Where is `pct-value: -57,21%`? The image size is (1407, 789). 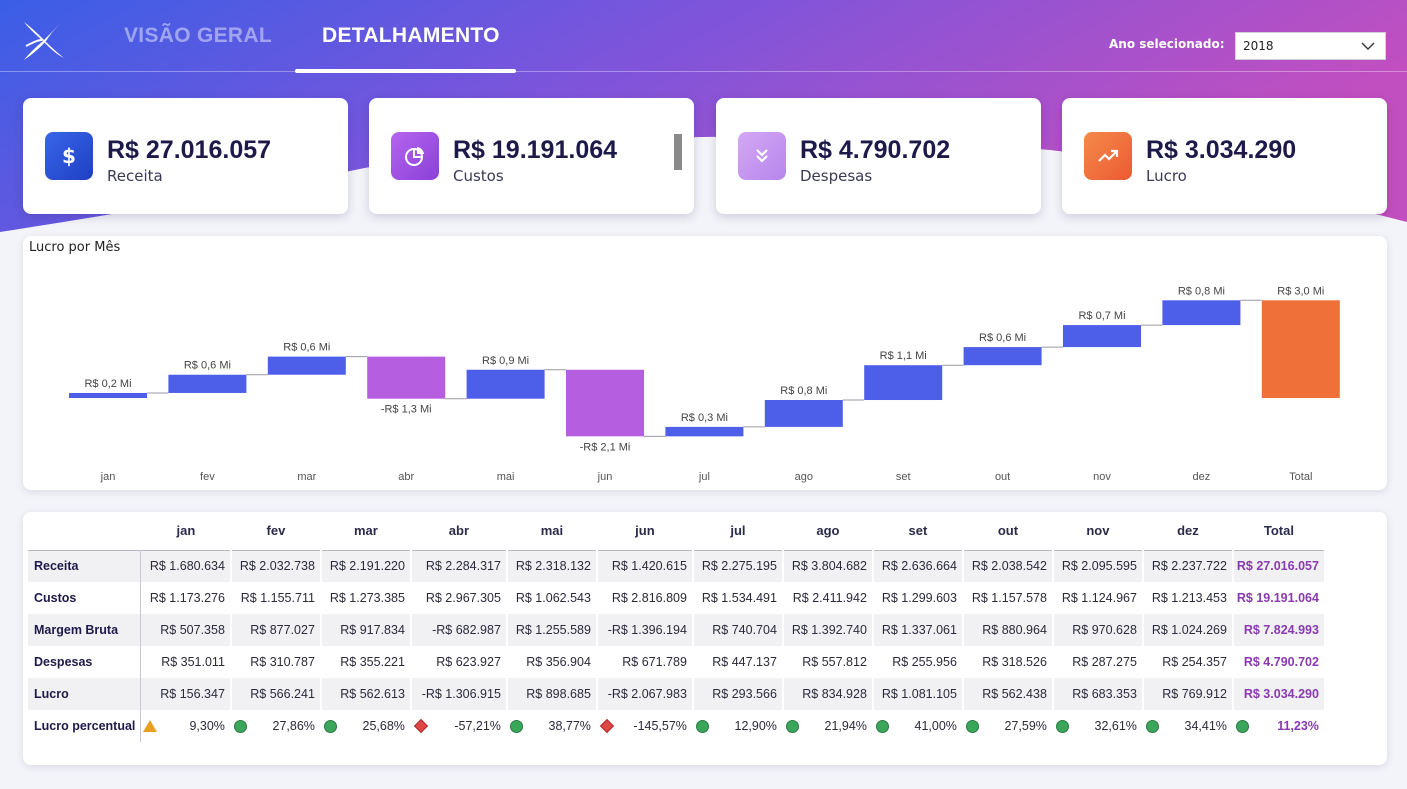
pct-value: -57,21% is located at coordinates (477, 726).